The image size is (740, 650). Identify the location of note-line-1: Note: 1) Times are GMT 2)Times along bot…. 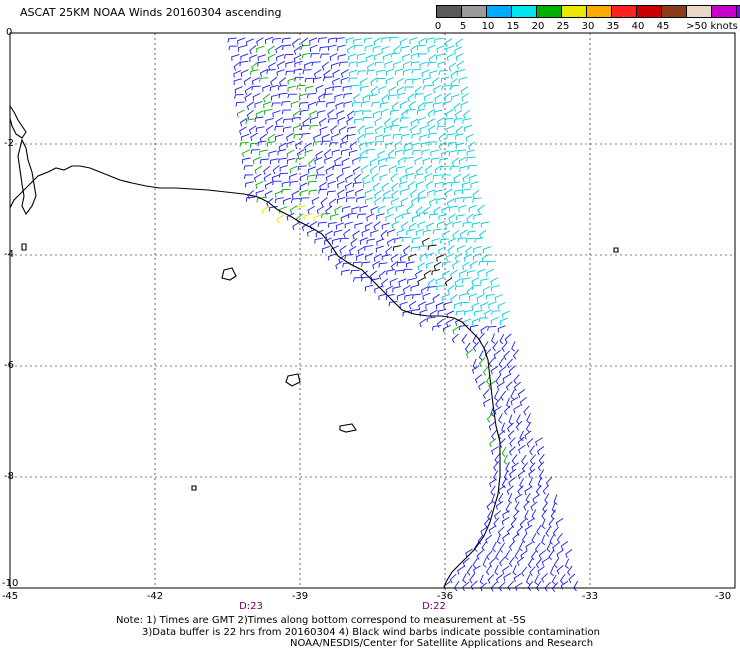
(321, 620).